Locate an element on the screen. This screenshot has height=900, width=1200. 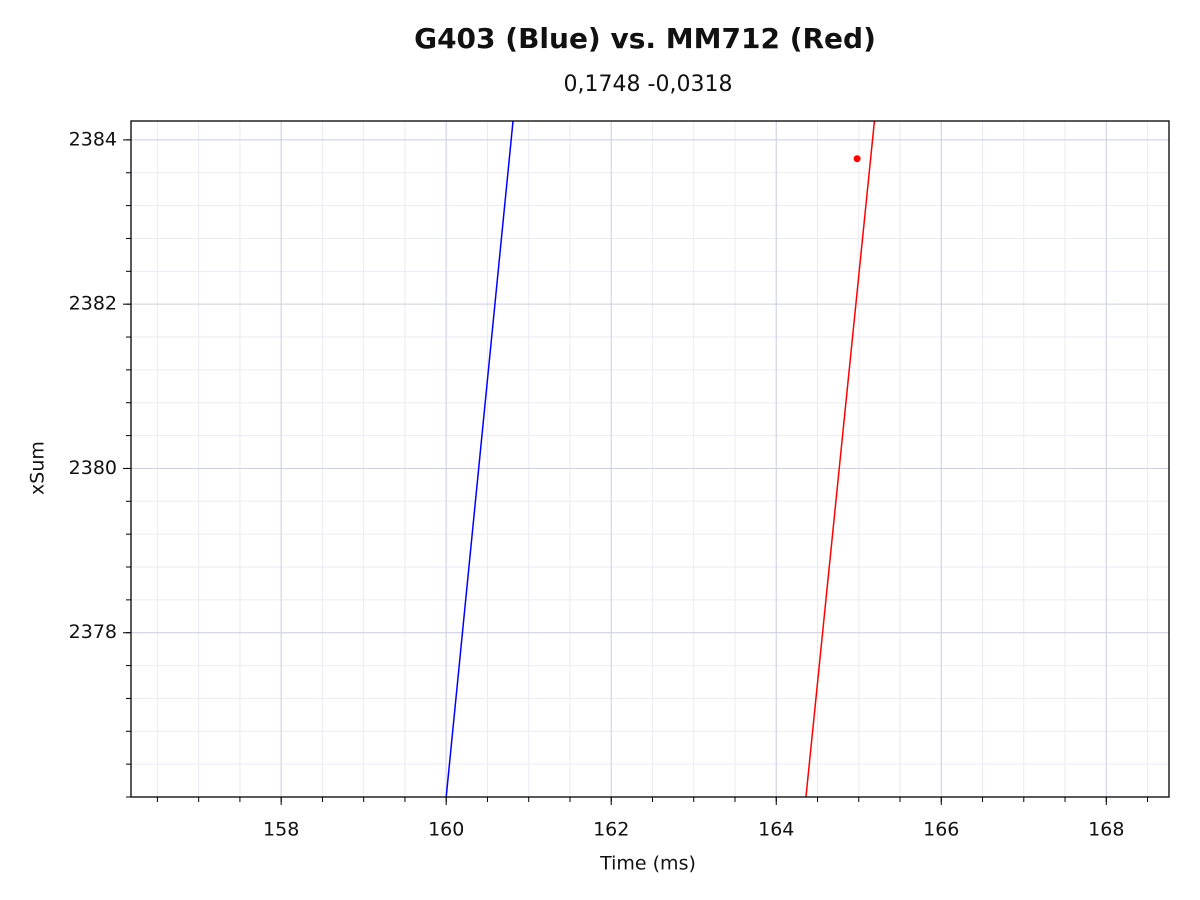
y-axis-label: xSum is located at coordinates (38, 468).